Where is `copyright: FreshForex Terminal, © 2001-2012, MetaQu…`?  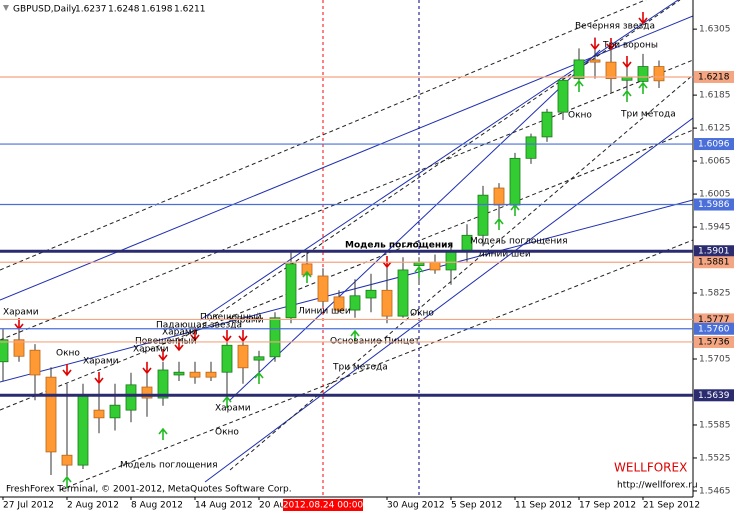 copyright: FreshForex Terminal, © 2001-2012, MetaQu… is located at coordinates (149, 490).